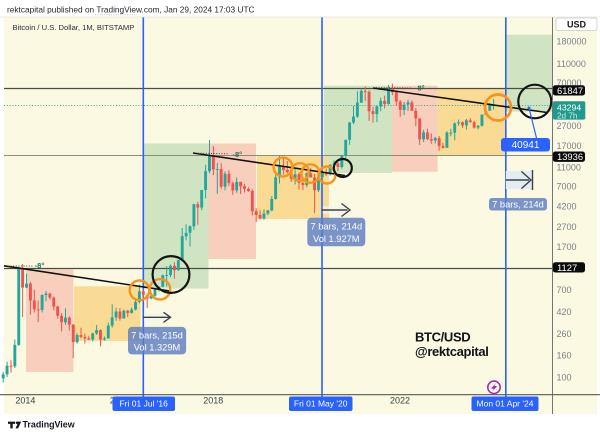  I want to click on svg-text: 100, so click(564, 378).